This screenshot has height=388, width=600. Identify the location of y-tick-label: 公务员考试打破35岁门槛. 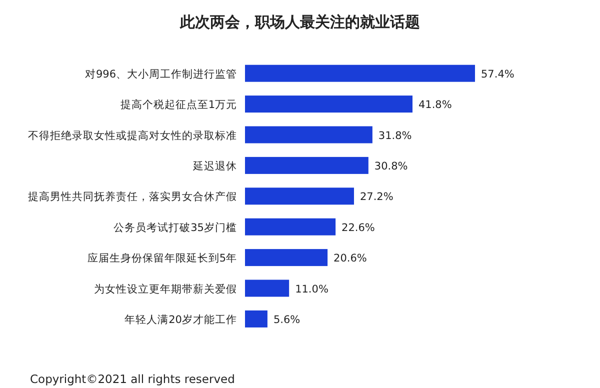
(175, 227).